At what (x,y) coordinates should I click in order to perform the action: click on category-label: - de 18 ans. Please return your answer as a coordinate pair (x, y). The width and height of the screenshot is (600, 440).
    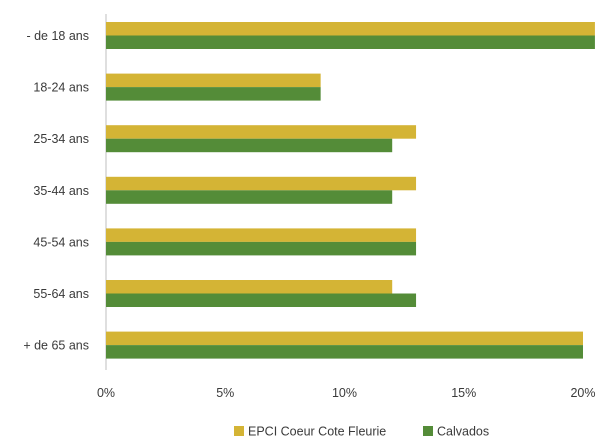
    Looking at the image, I should click on (57, 36).